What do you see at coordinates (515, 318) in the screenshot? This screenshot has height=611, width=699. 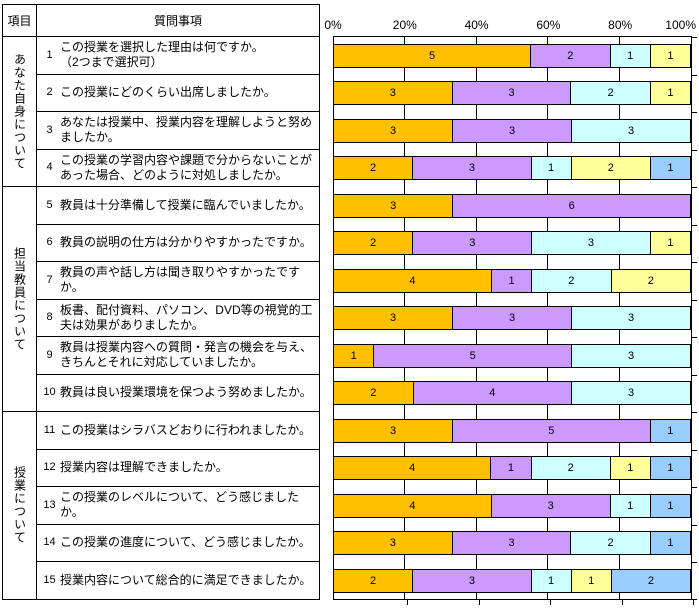 I see `chart-row: 3 3 3` at bounding box center [515, 318].